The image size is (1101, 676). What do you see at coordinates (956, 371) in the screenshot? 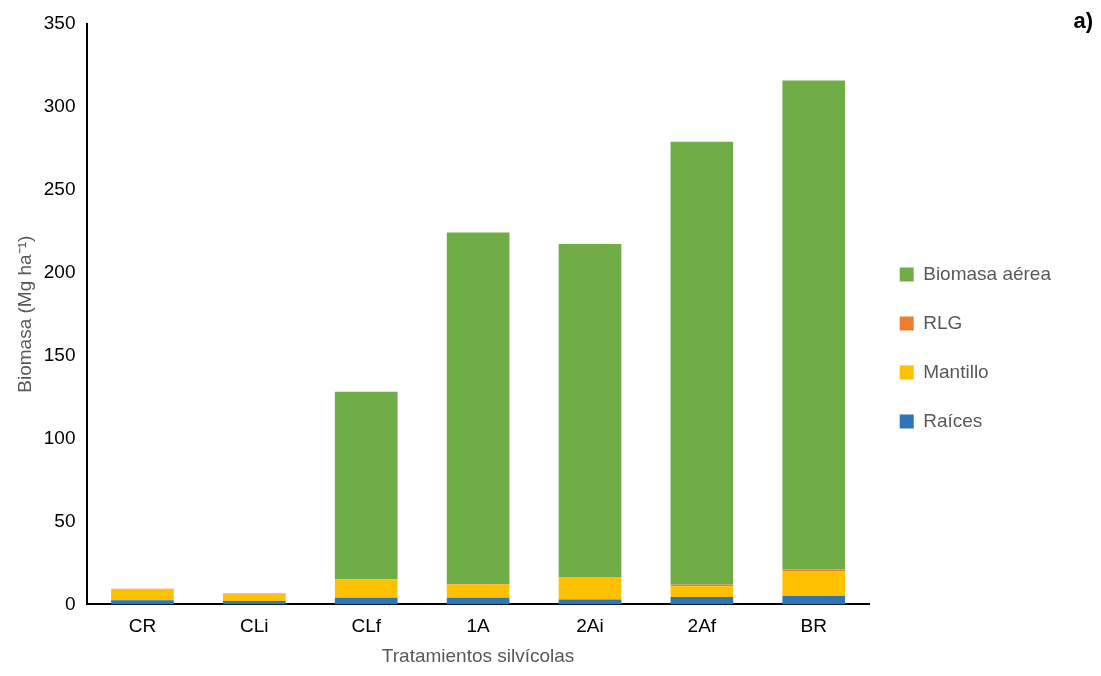
I see `legend-label: Mantillo` at bounding box center [956, 371].